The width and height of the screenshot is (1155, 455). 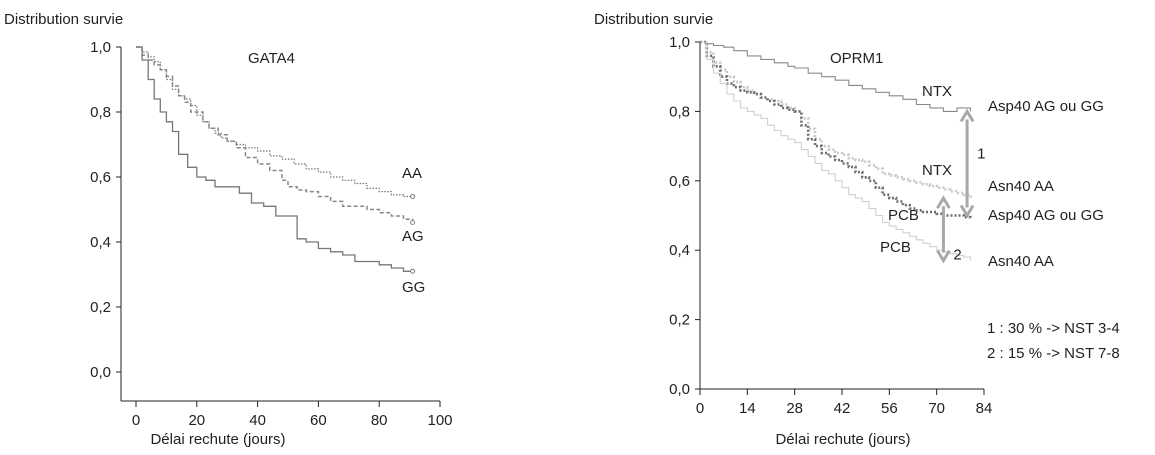 What do you see at coordinates (679, 181) in the screenshot?
I see `right-y-tick-label: 0,6` at bounding box center [679, 181].